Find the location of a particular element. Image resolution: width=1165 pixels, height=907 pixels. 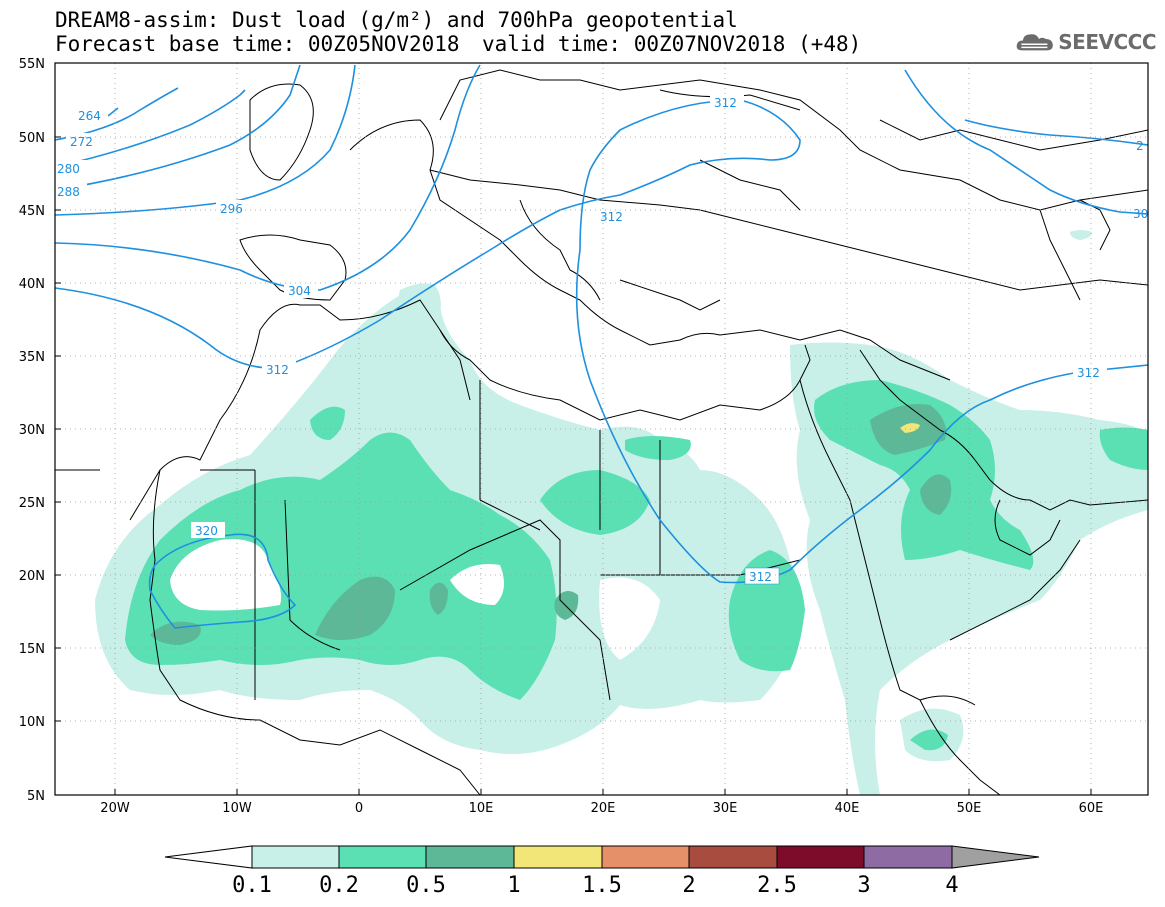

colorbar-over-arrow is located at coordinates (995, 857).